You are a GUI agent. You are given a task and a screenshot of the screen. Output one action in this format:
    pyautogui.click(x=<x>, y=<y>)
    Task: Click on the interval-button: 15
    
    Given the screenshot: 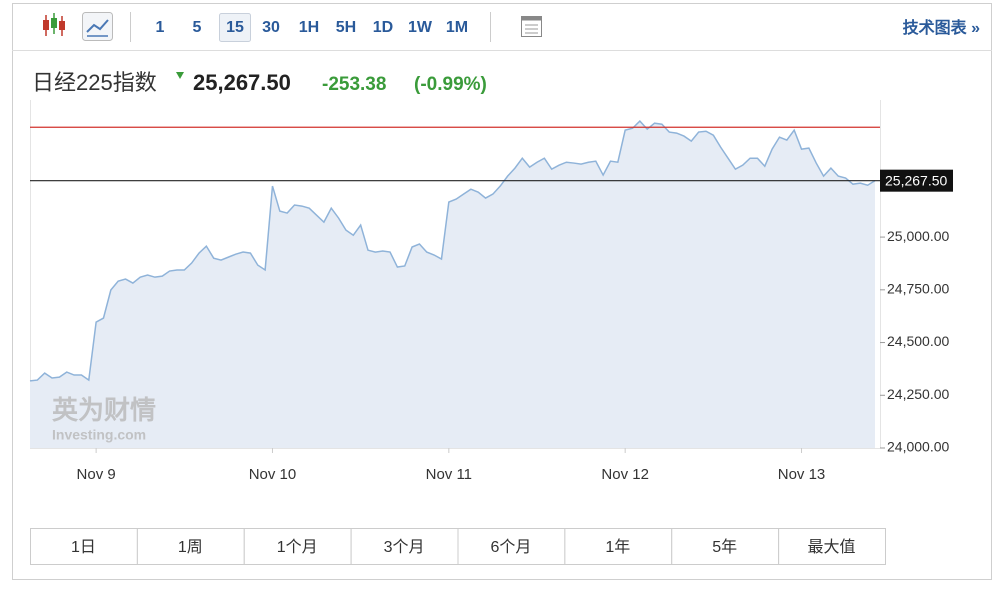 What is the action you would take?
    pyautogui.click(x=235, y=27)
    